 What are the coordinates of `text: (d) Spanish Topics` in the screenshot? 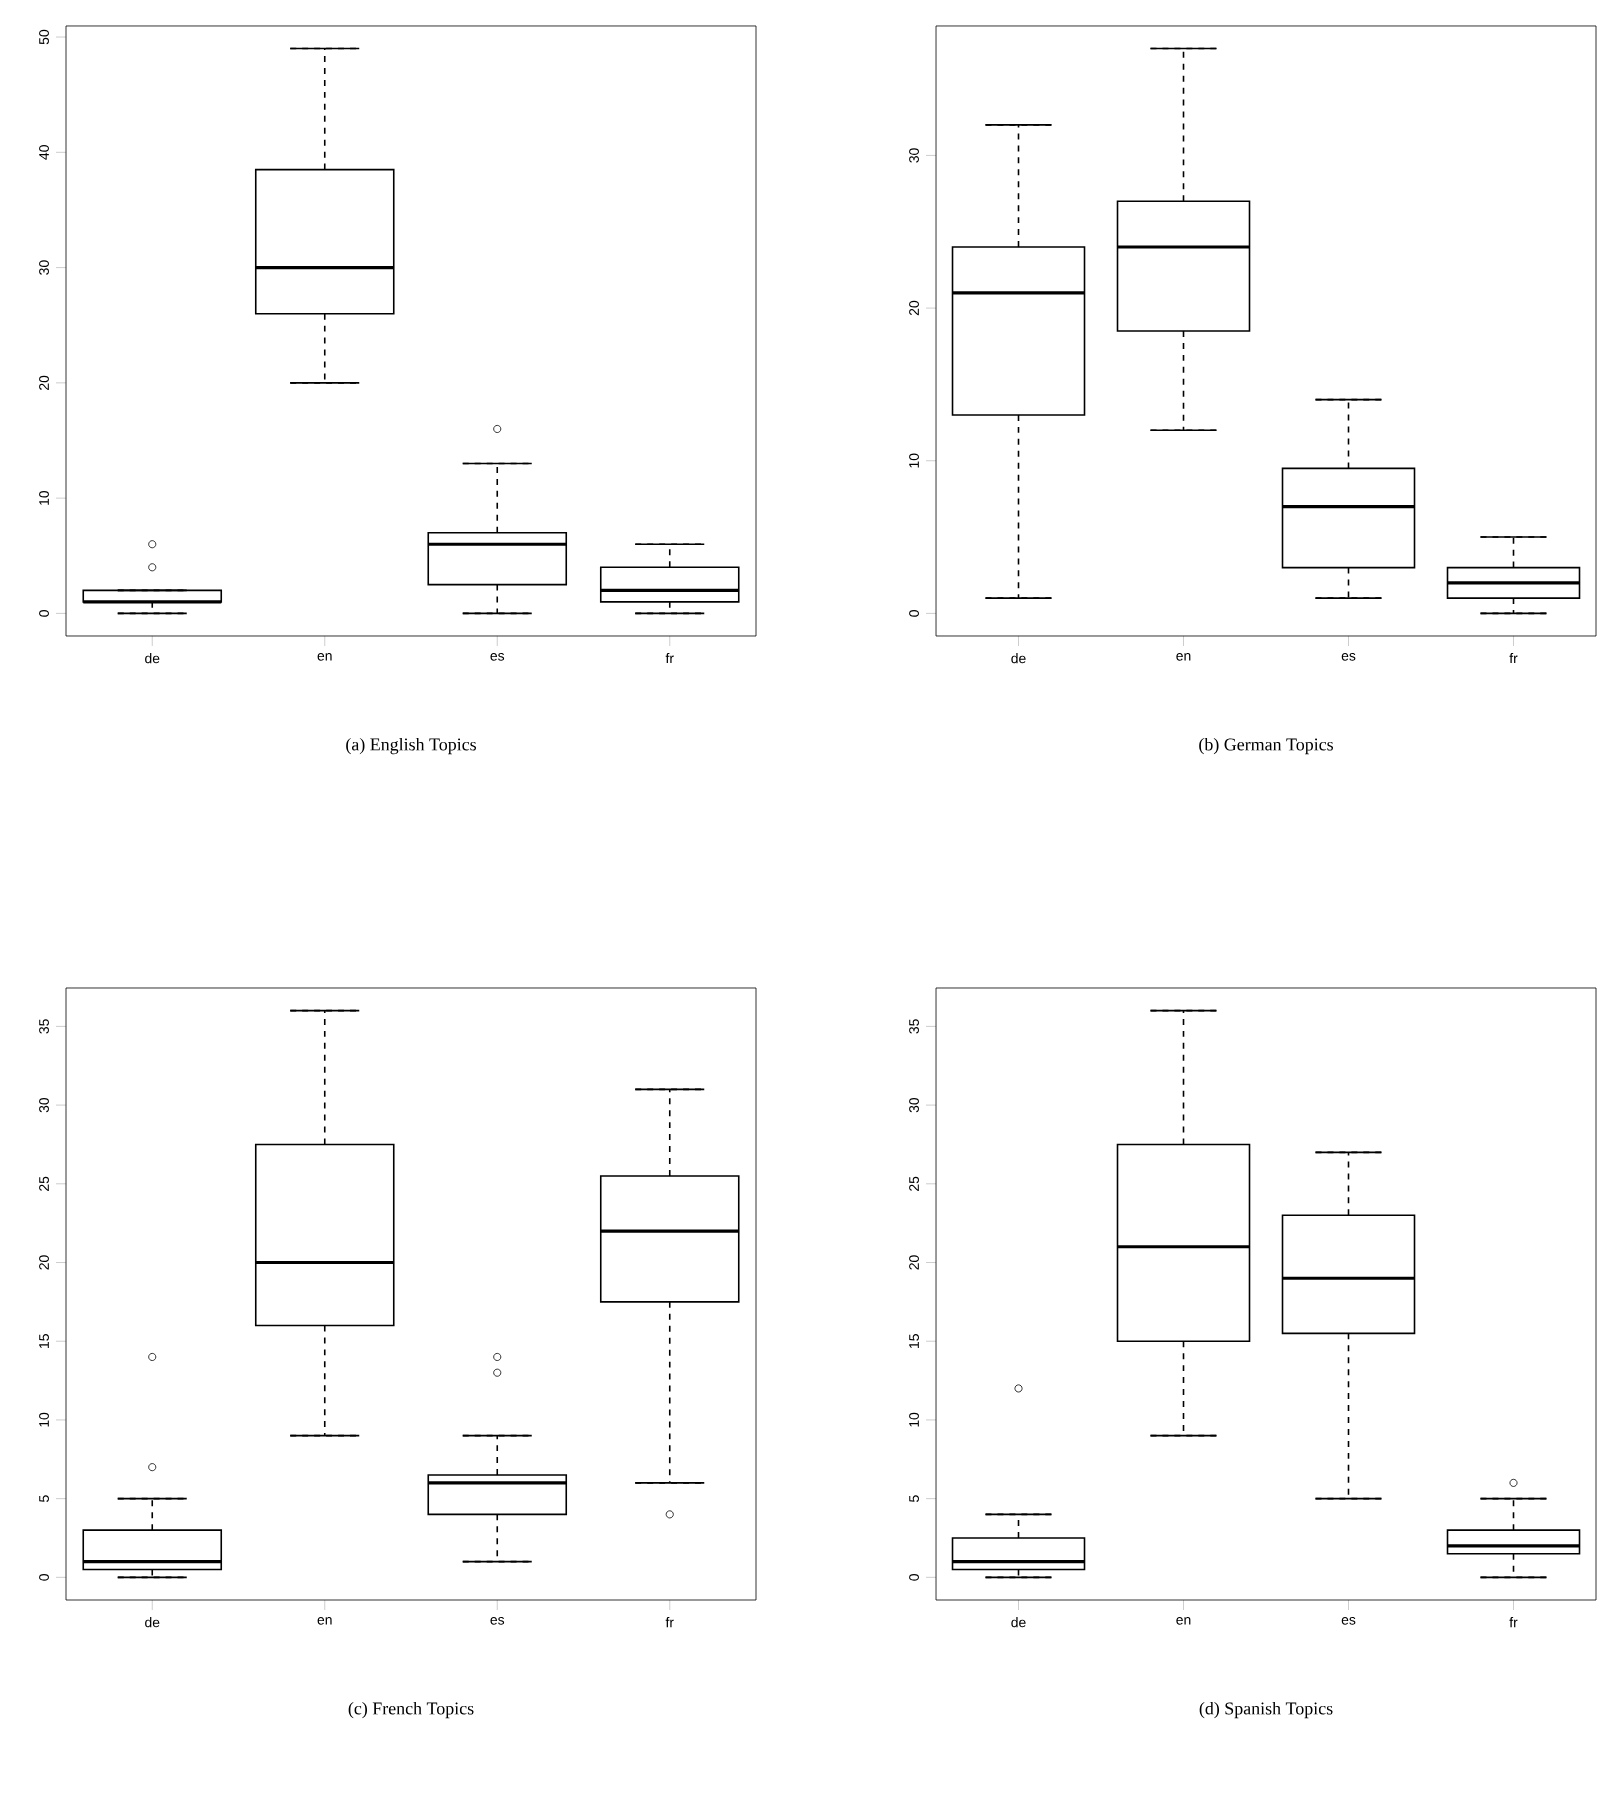 It's located at (1266, 1710).